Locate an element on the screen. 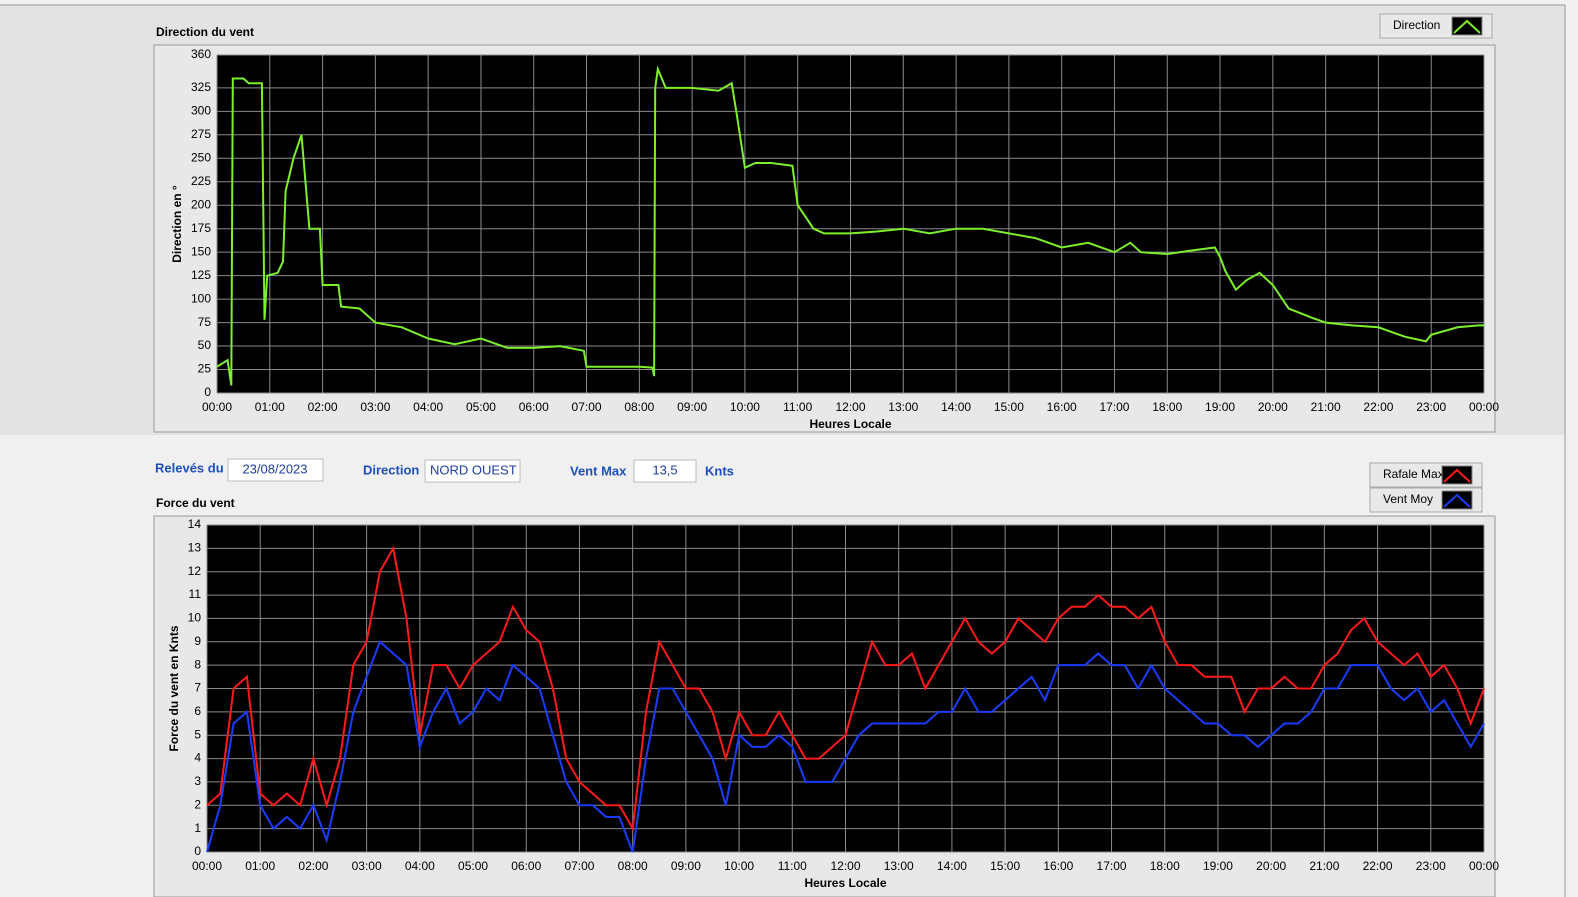 This screenshot has width=1578, height=897. y-tick-label: 14 is located at coordinates (195, 524).